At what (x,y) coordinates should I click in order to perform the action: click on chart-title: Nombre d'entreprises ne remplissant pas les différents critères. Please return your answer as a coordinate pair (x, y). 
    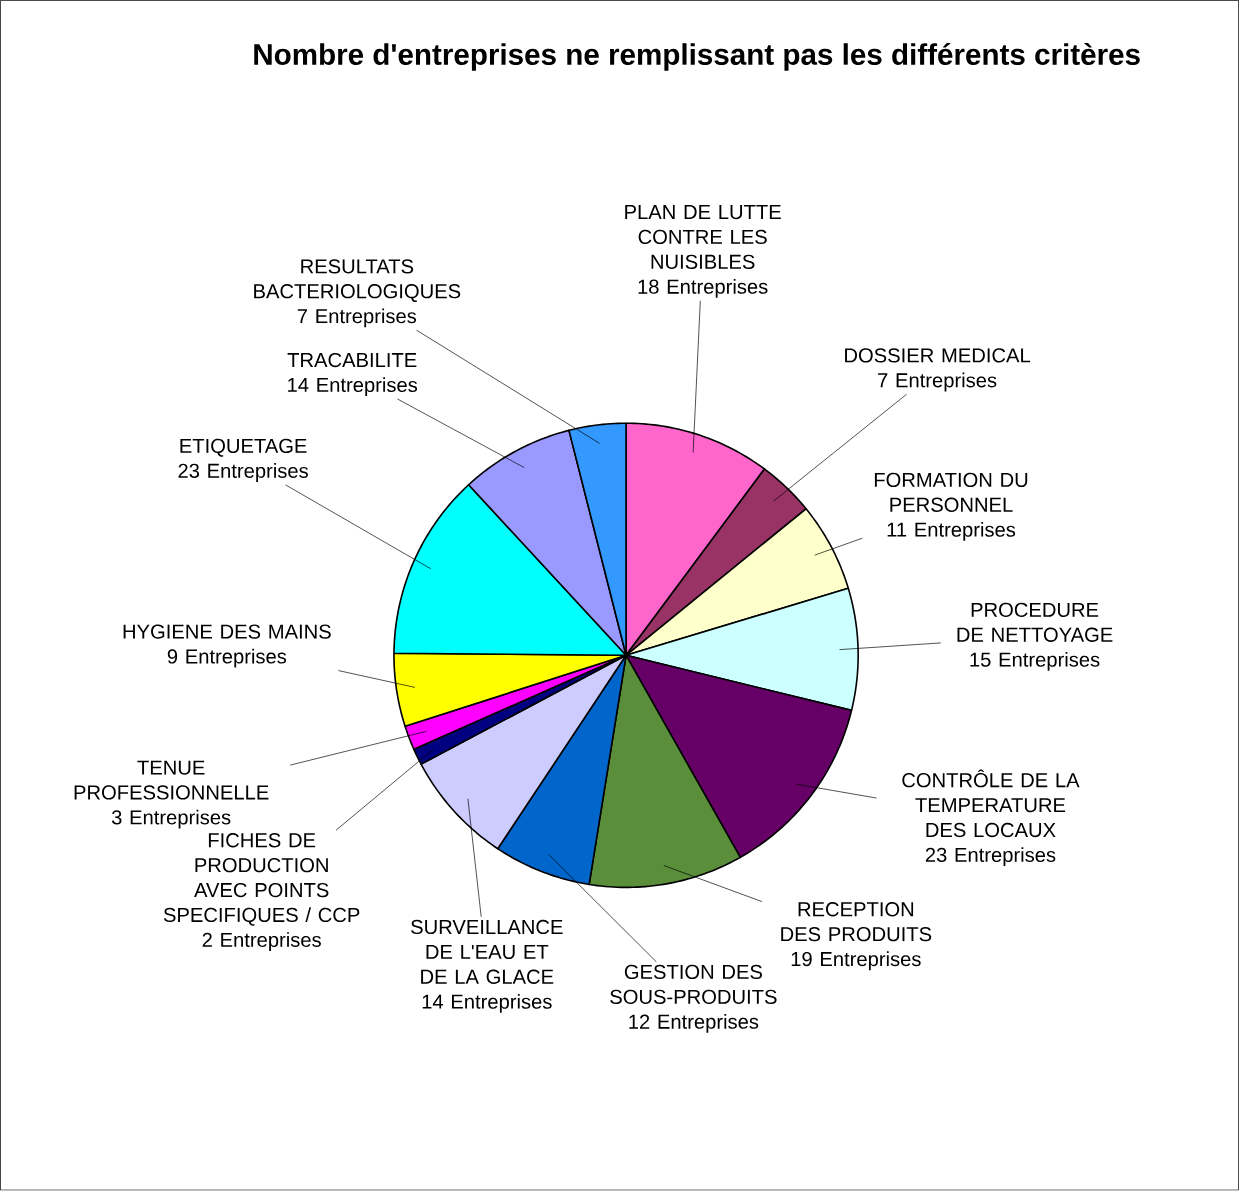
    Looking at the image, I should click on (697, 57).